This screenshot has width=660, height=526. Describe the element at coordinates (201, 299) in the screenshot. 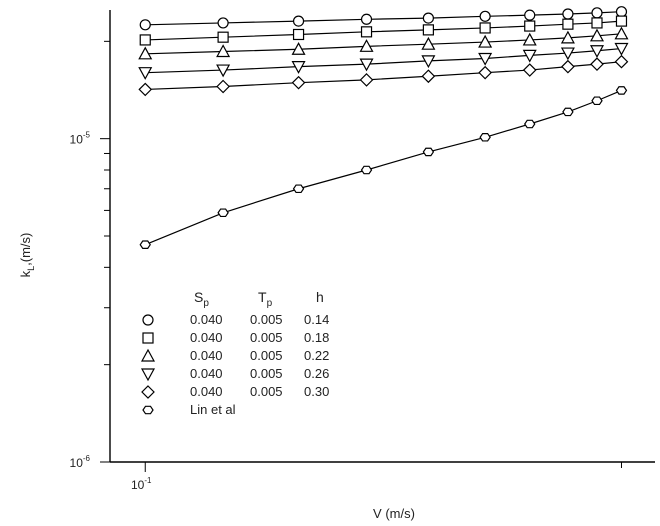

I see `legend-header-sp: Sp` at that location.